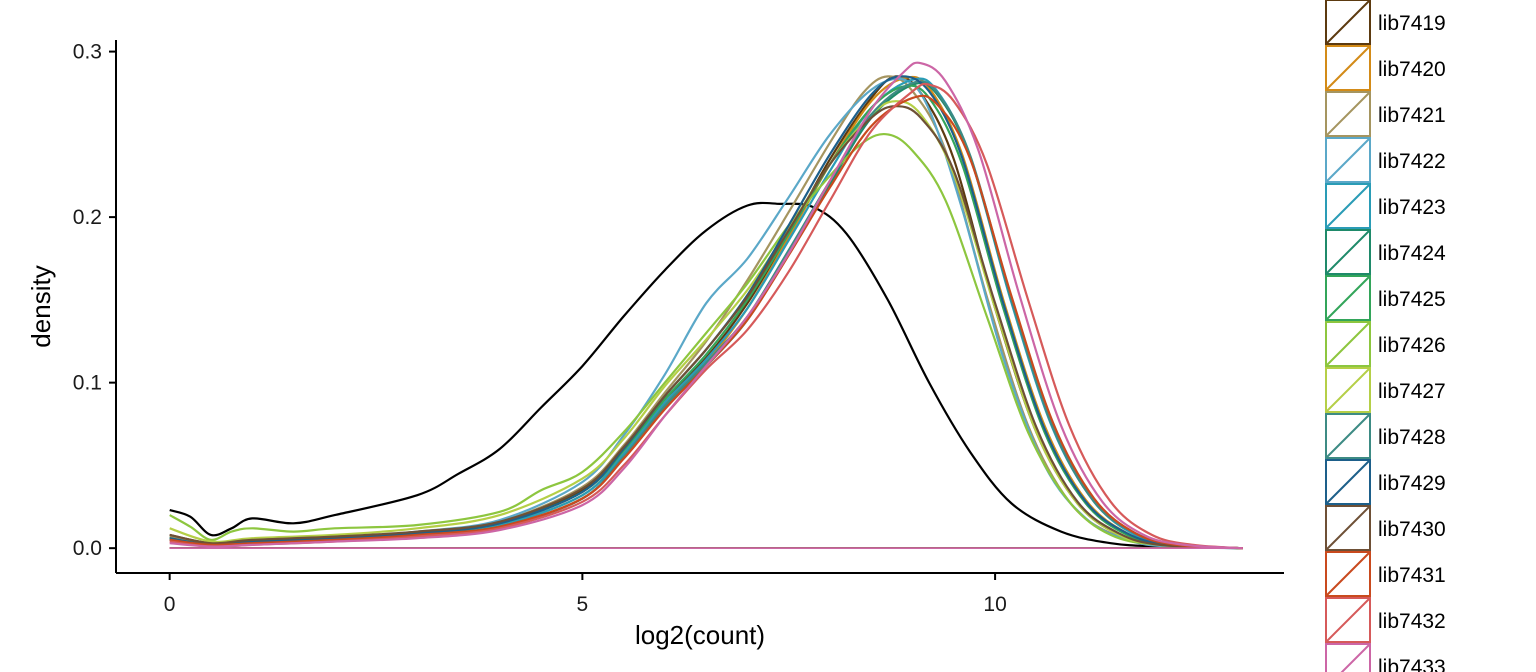 The width and height of the screenshot is (1536, 672). I want to click on legend-label: lib7429, so click(1412, 483).